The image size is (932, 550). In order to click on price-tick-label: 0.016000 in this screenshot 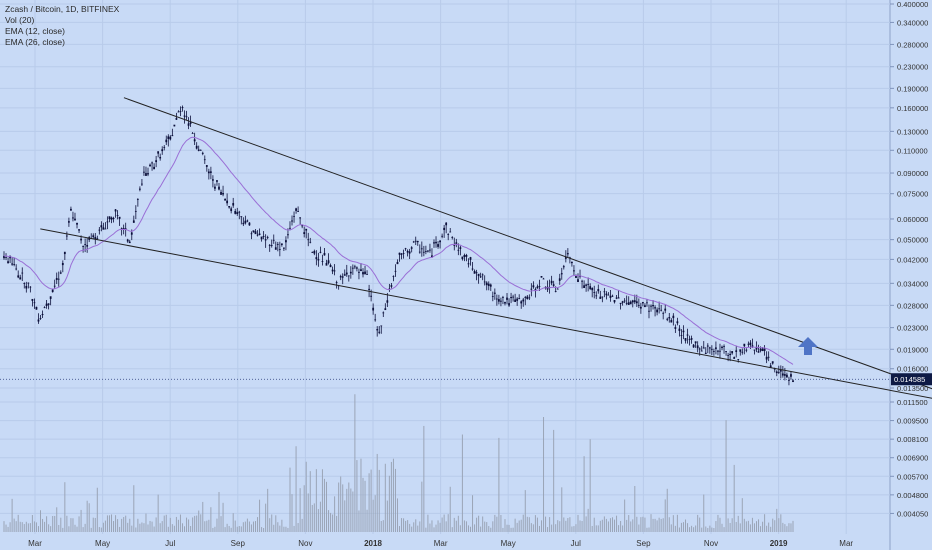, I will do `click(912, 369)`.